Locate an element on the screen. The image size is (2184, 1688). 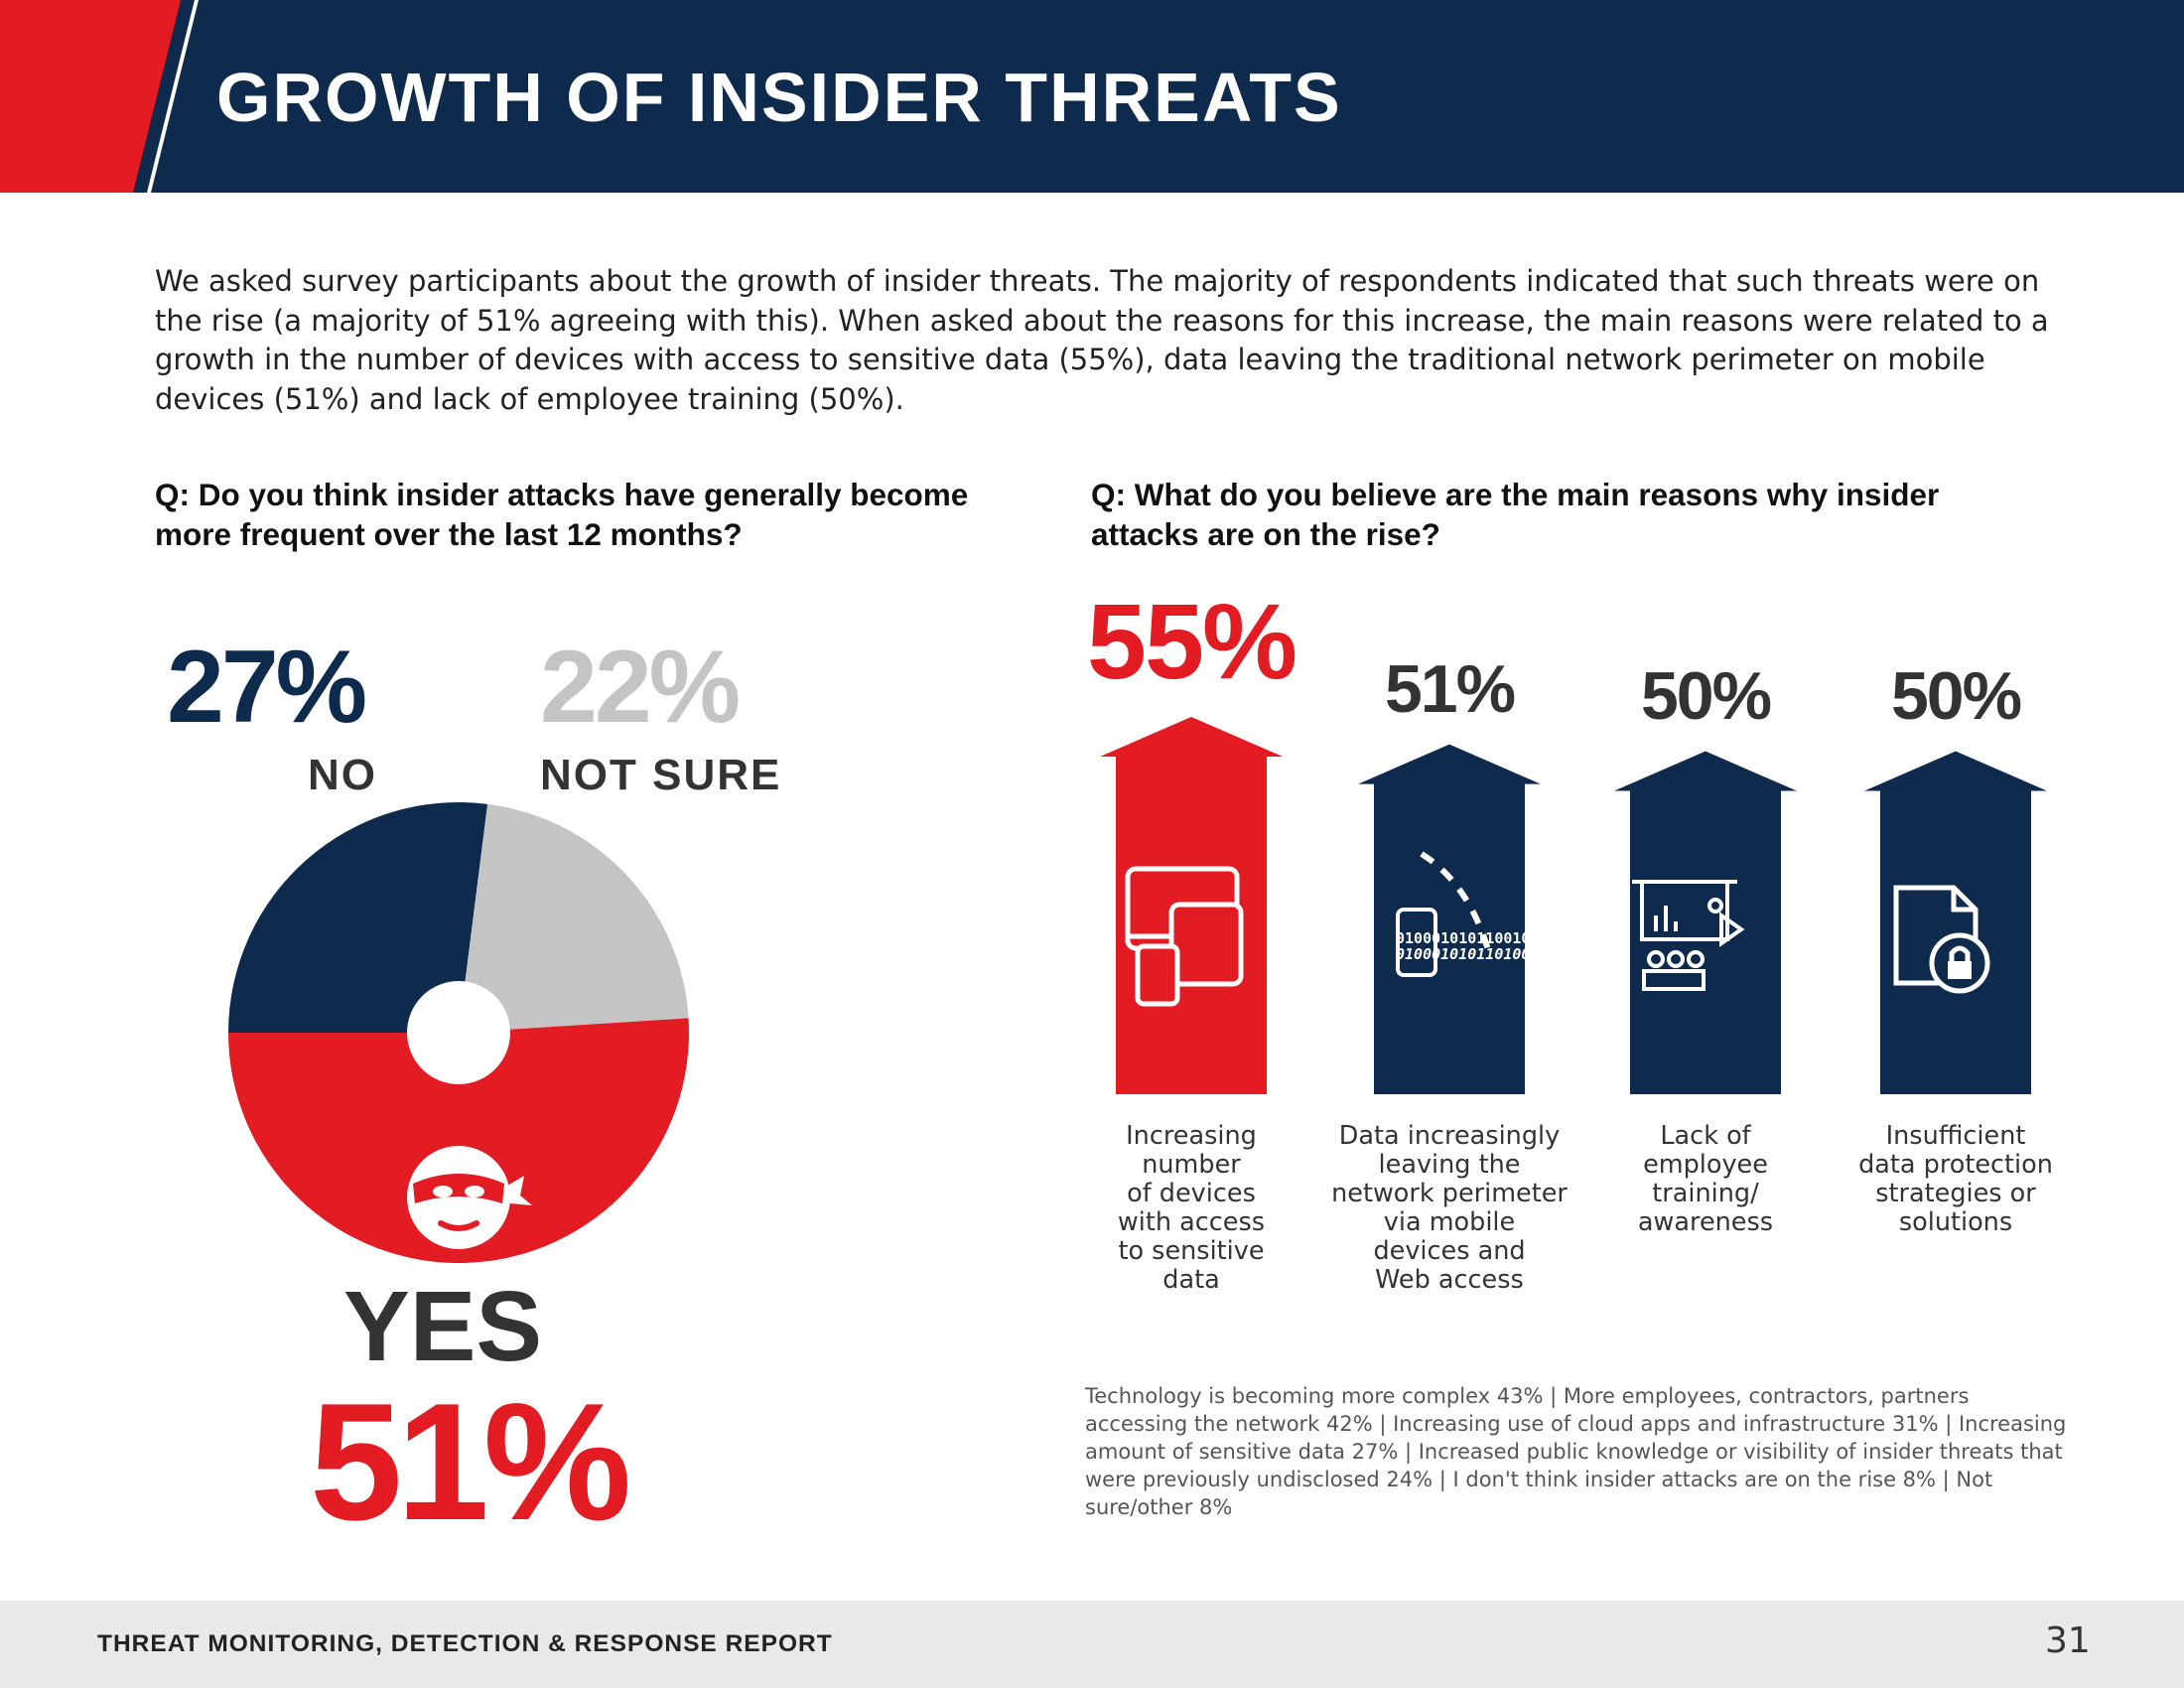
locked-document-icon is located at coordinates (1941, 939).